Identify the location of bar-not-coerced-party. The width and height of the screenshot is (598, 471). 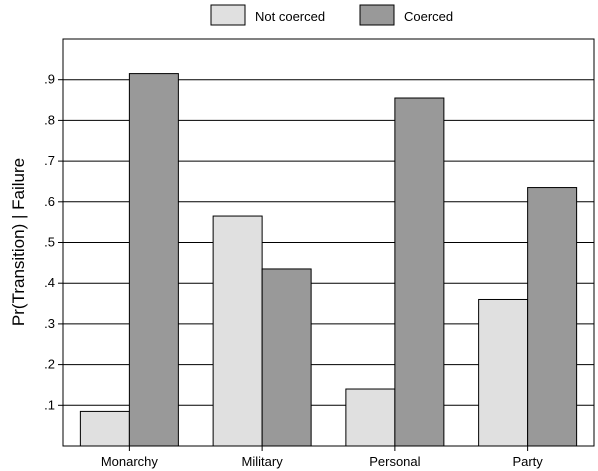
(503, 372).